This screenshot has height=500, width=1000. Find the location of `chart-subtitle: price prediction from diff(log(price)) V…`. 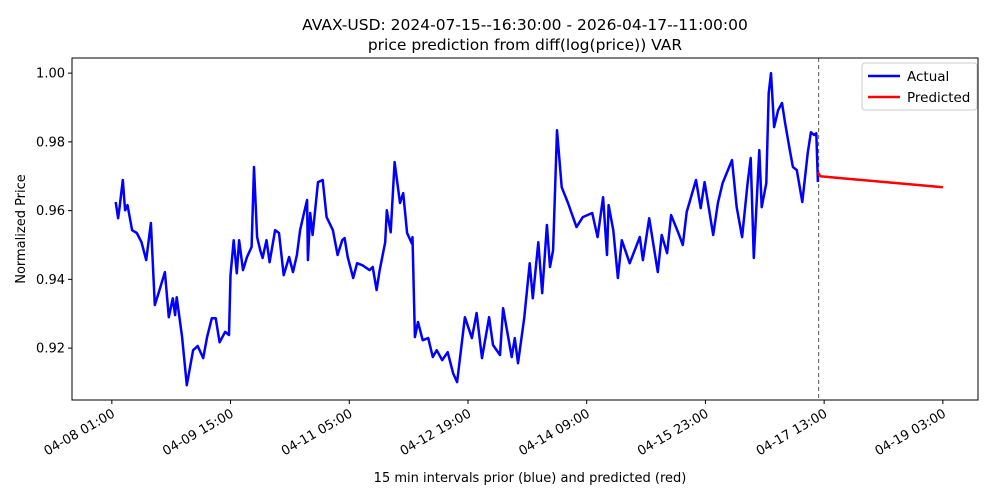

chart-subtitle: price prediction from diff(log(price)) V… is located at coordinates (525, 45).